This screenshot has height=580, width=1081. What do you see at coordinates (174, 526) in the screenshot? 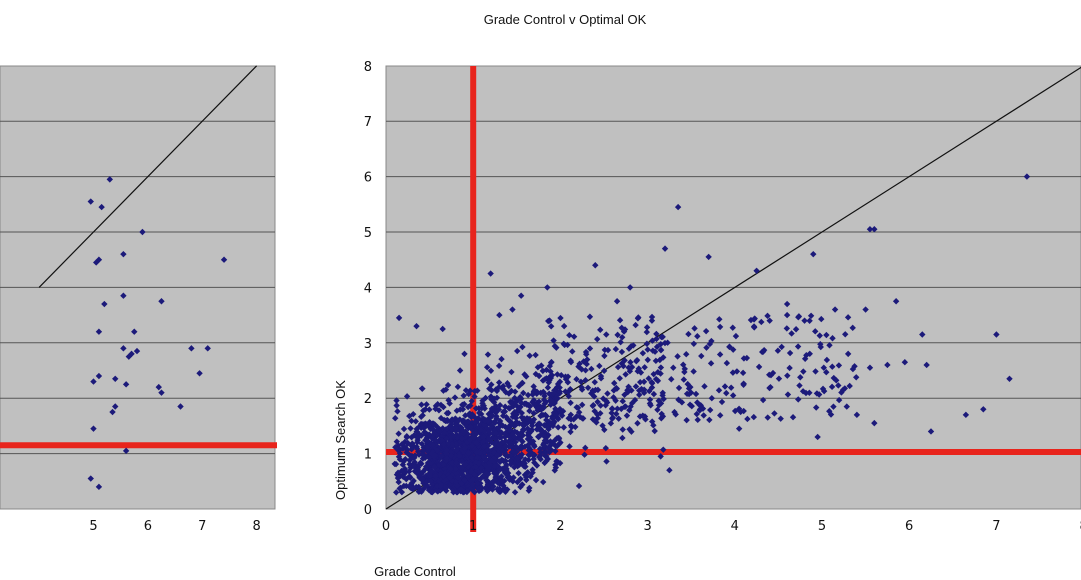
I see `x-ticks-left: 5 6 7 8` at bounding box center [174, 526].